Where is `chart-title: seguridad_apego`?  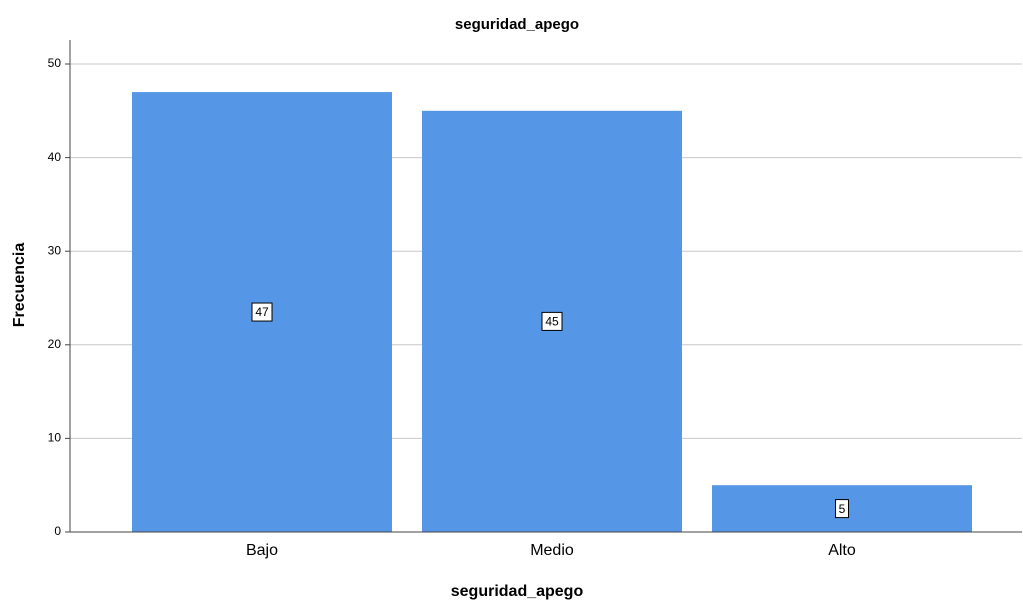 chart-title: seguridad_apego is located at coordinates (517, 24).